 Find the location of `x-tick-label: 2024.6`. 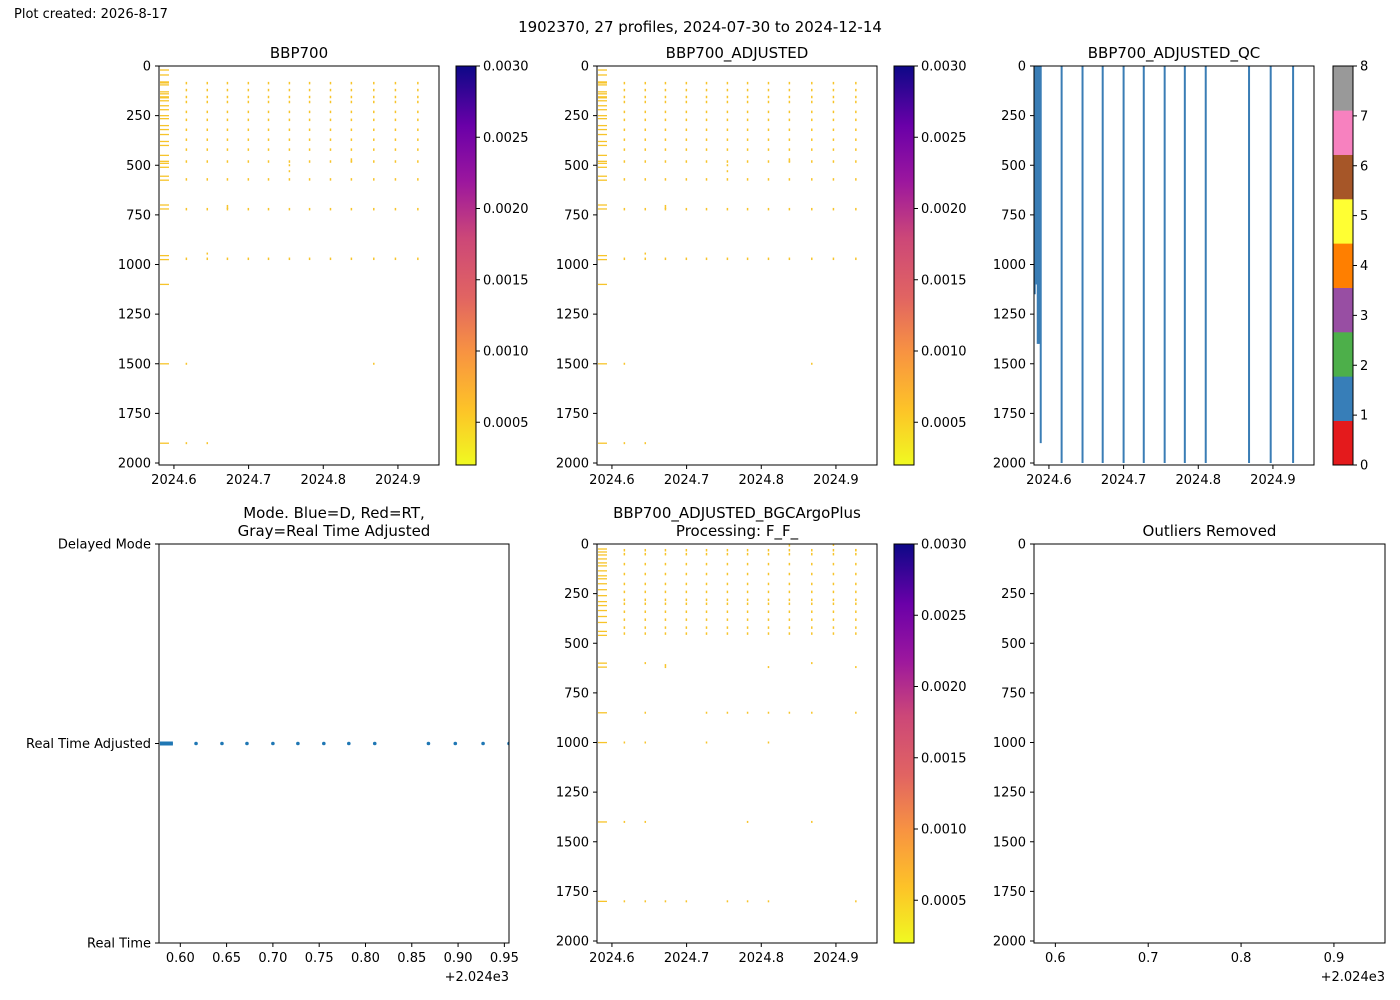

x-tick-label: 2024.6 is located at coordinates (612, 958).